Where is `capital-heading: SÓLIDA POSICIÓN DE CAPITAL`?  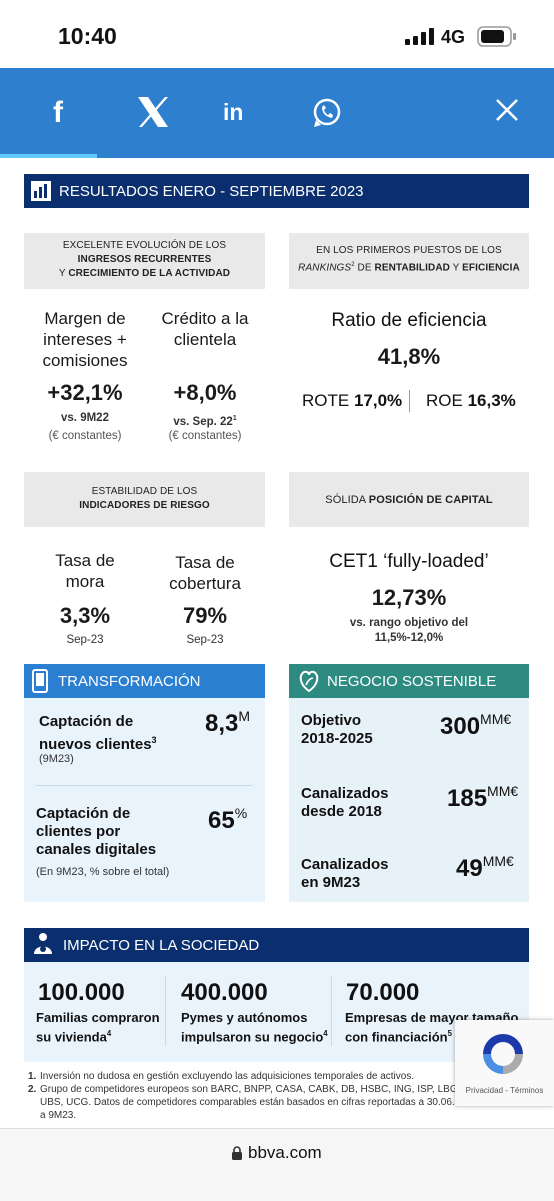 capital-heading: SÓLIDA POSICIÓN DE CAPITAL is located at coordinates (409, 499).